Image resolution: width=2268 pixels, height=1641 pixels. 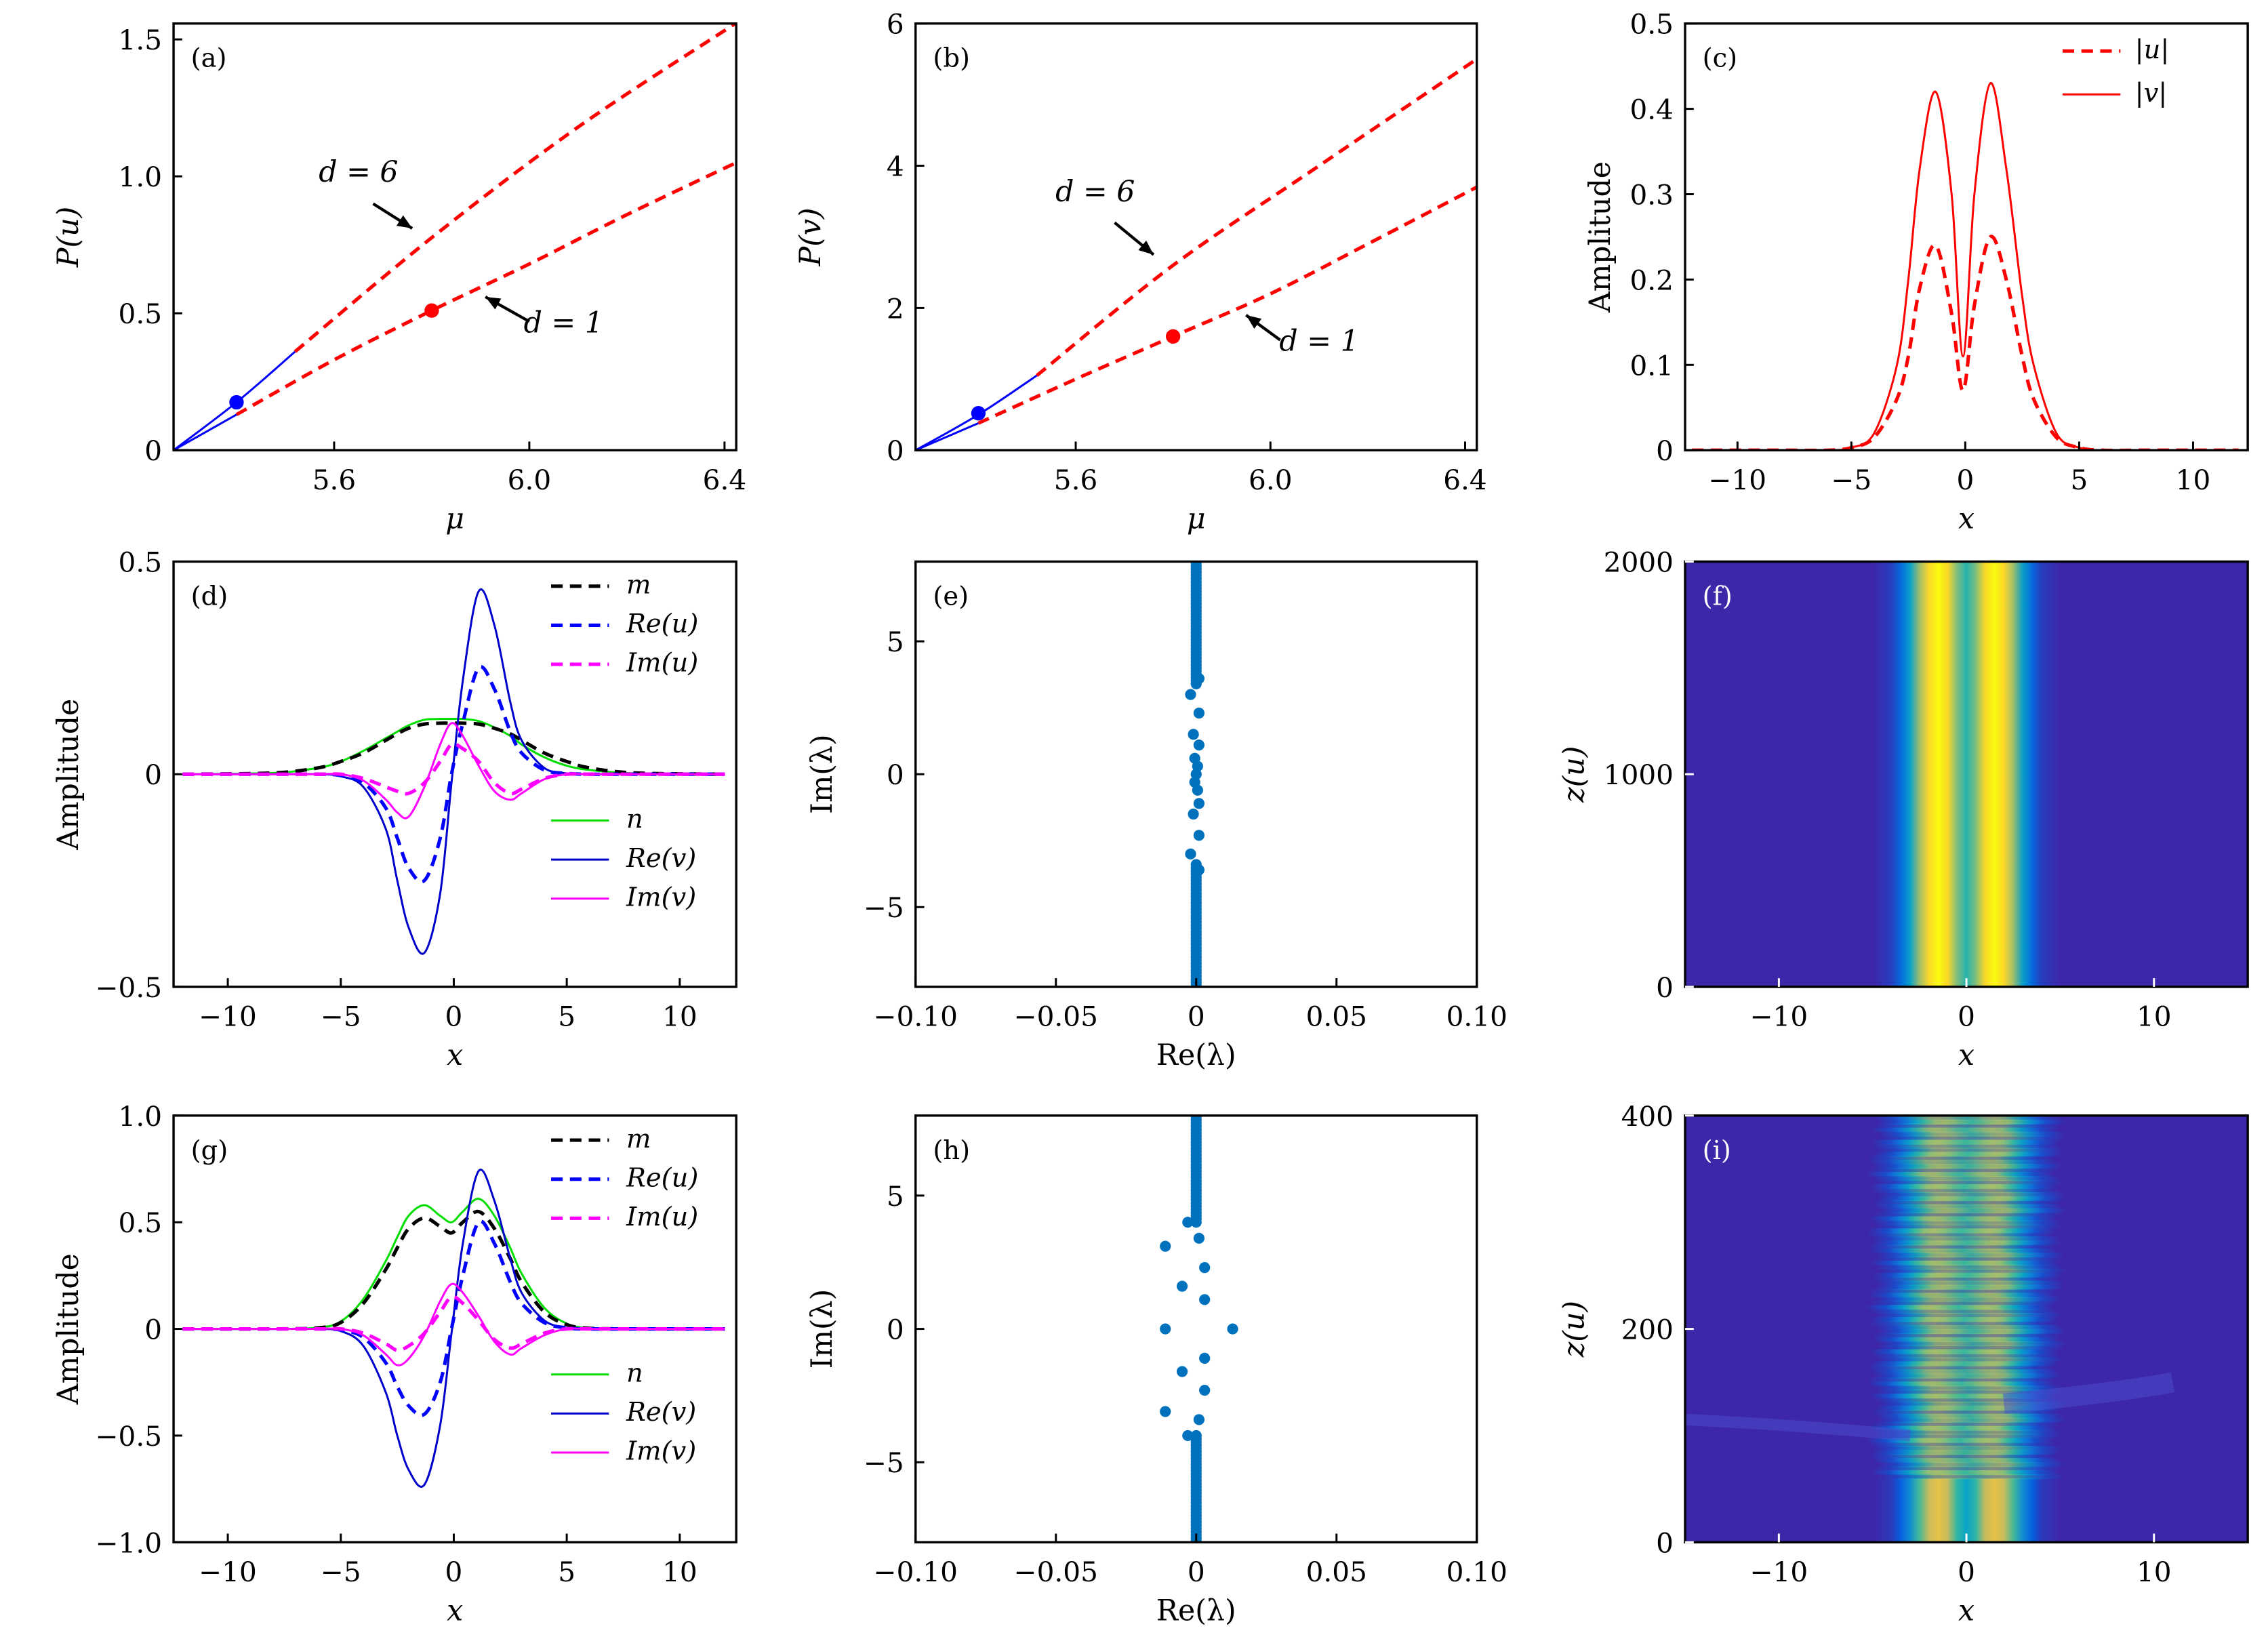 What do you see at coordinates (453, 1318) in the screenshot?
I see `series-re-u-` at bounding box center [453, 1318].